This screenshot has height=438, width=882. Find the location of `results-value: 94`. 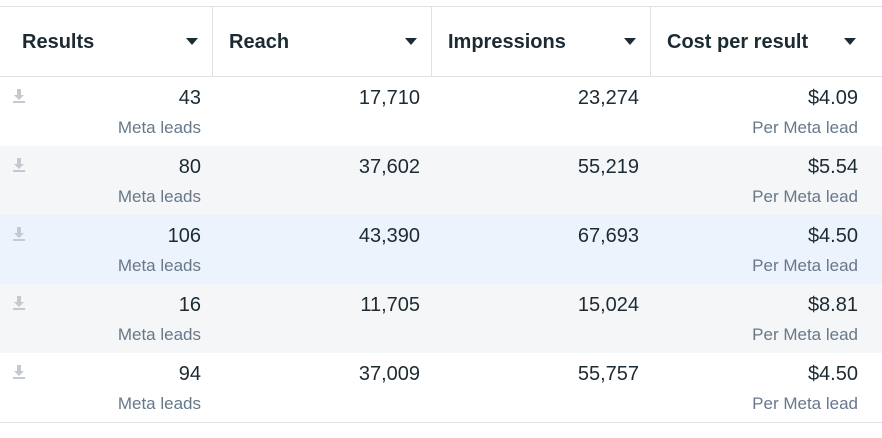

results-value: 94 is located at coordinates (189, 374).